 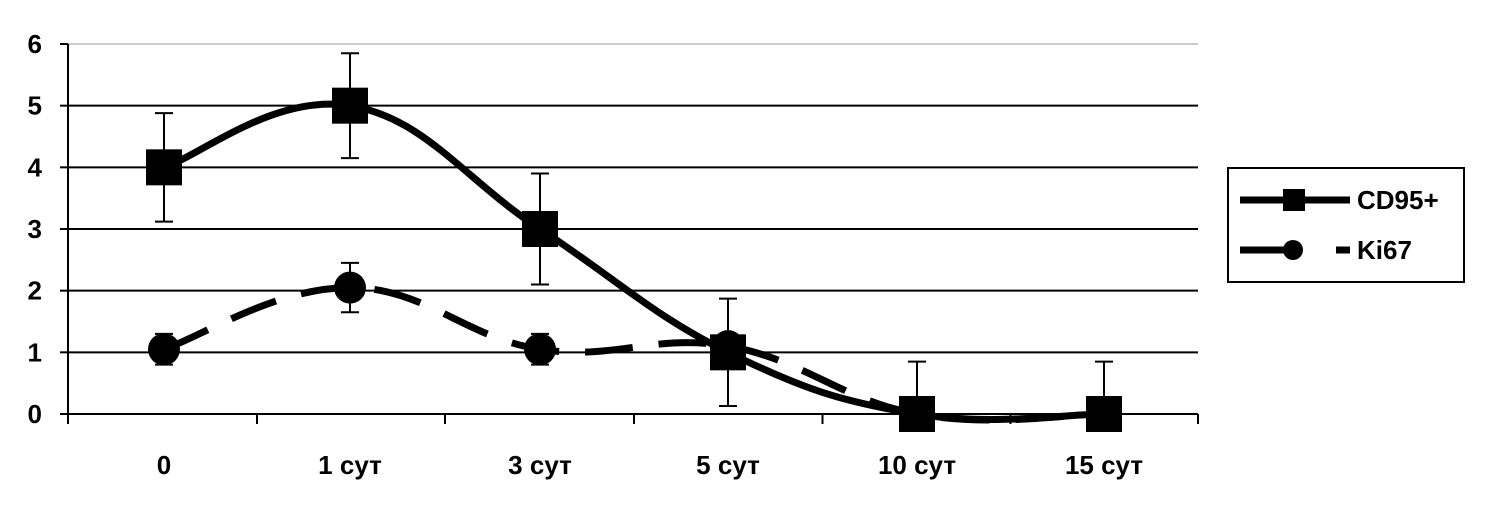 What do you see at coordinates (917, 465) in the screenshot?
I see `x-tick-label-4: 10 сут` at bounding box center [917, 465].